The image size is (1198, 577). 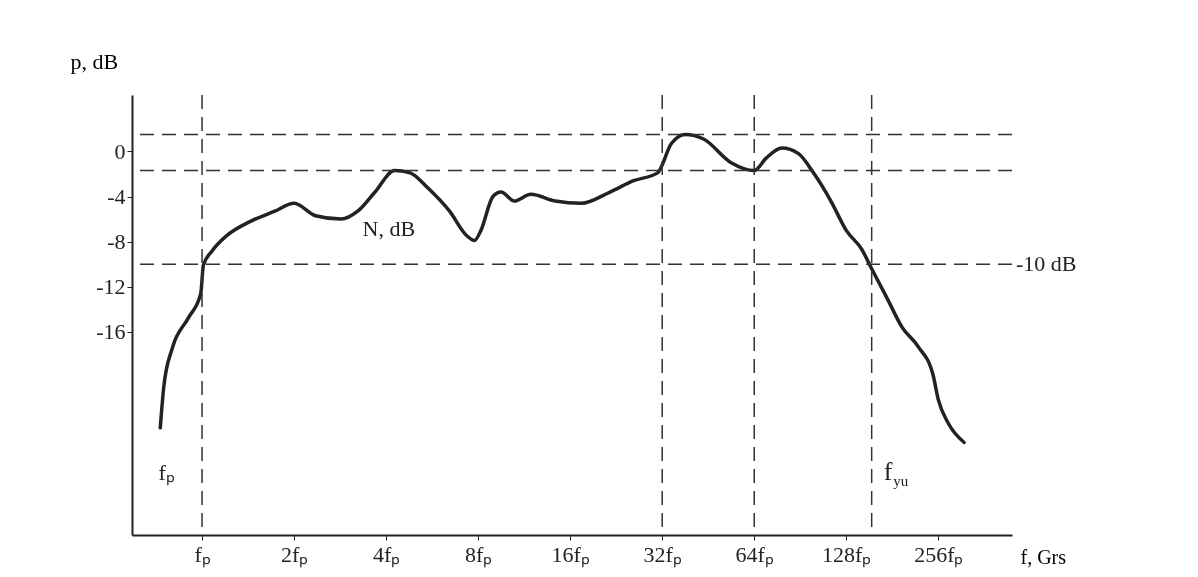 What do you see at coordinates (847, 554) in the screenshot?
I see `x-tick-label: 128fₚ` at bounding box center [847, 554].